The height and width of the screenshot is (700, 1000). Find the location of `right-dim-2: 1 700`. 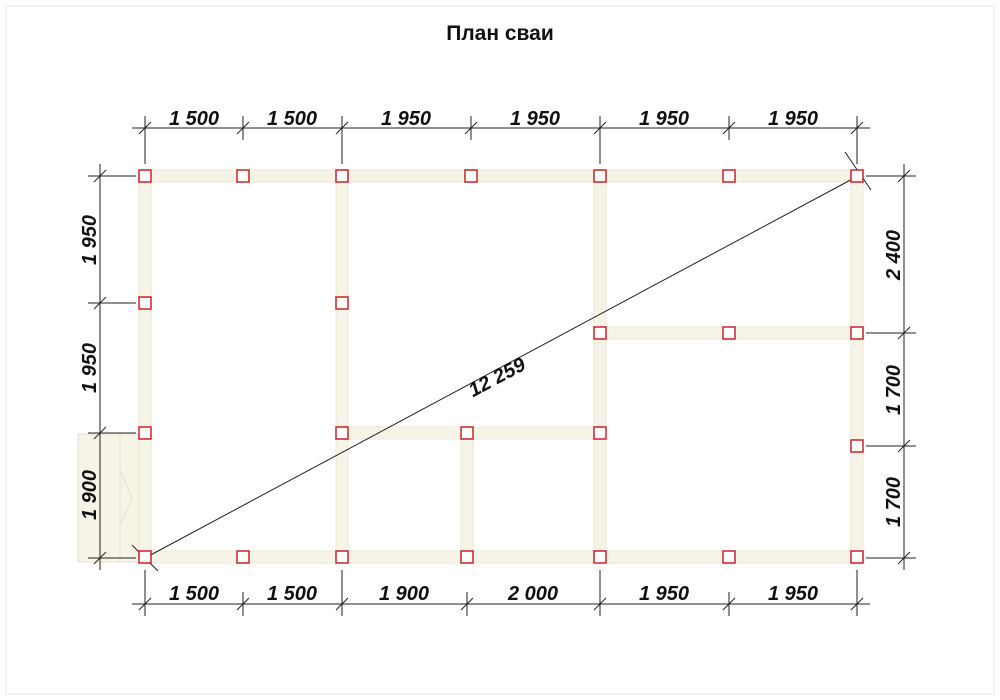

right-dim-2: 1 700 is located at coordinates (894, 390).